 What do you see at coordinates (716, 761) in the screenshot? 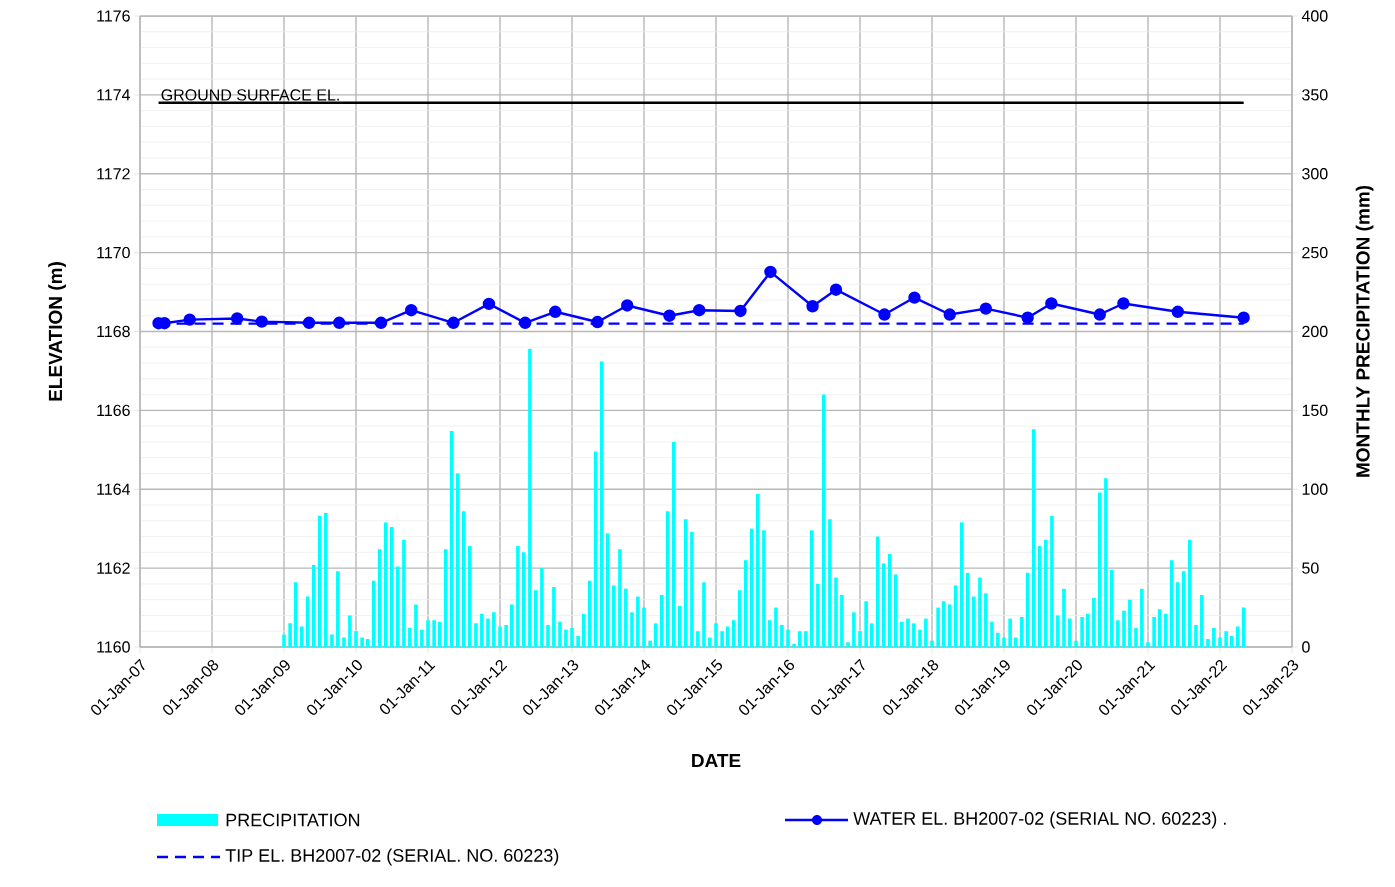
I see `x-axis-title: DATE` at bounding box center [716, 761].